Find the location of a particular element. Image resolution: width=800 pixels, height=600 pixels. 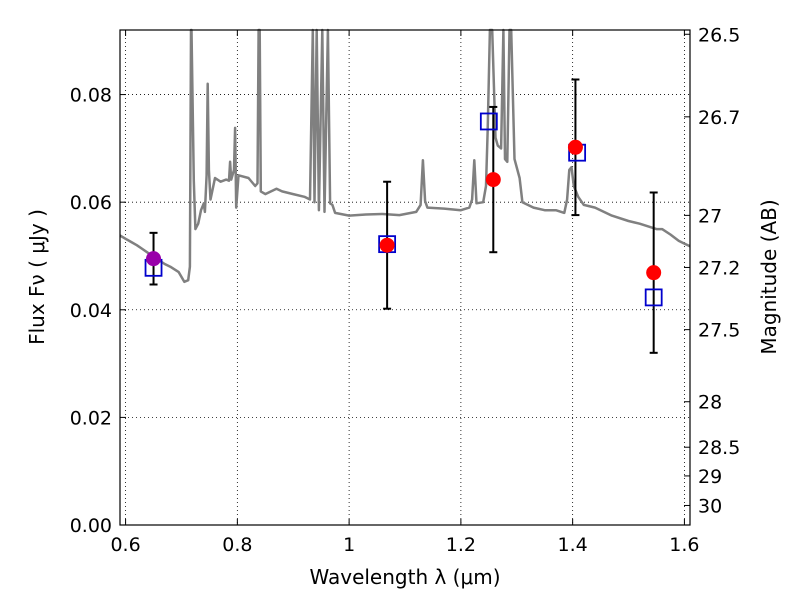

mag-tick-label-8: 30 is located at coordinates (710, 506).